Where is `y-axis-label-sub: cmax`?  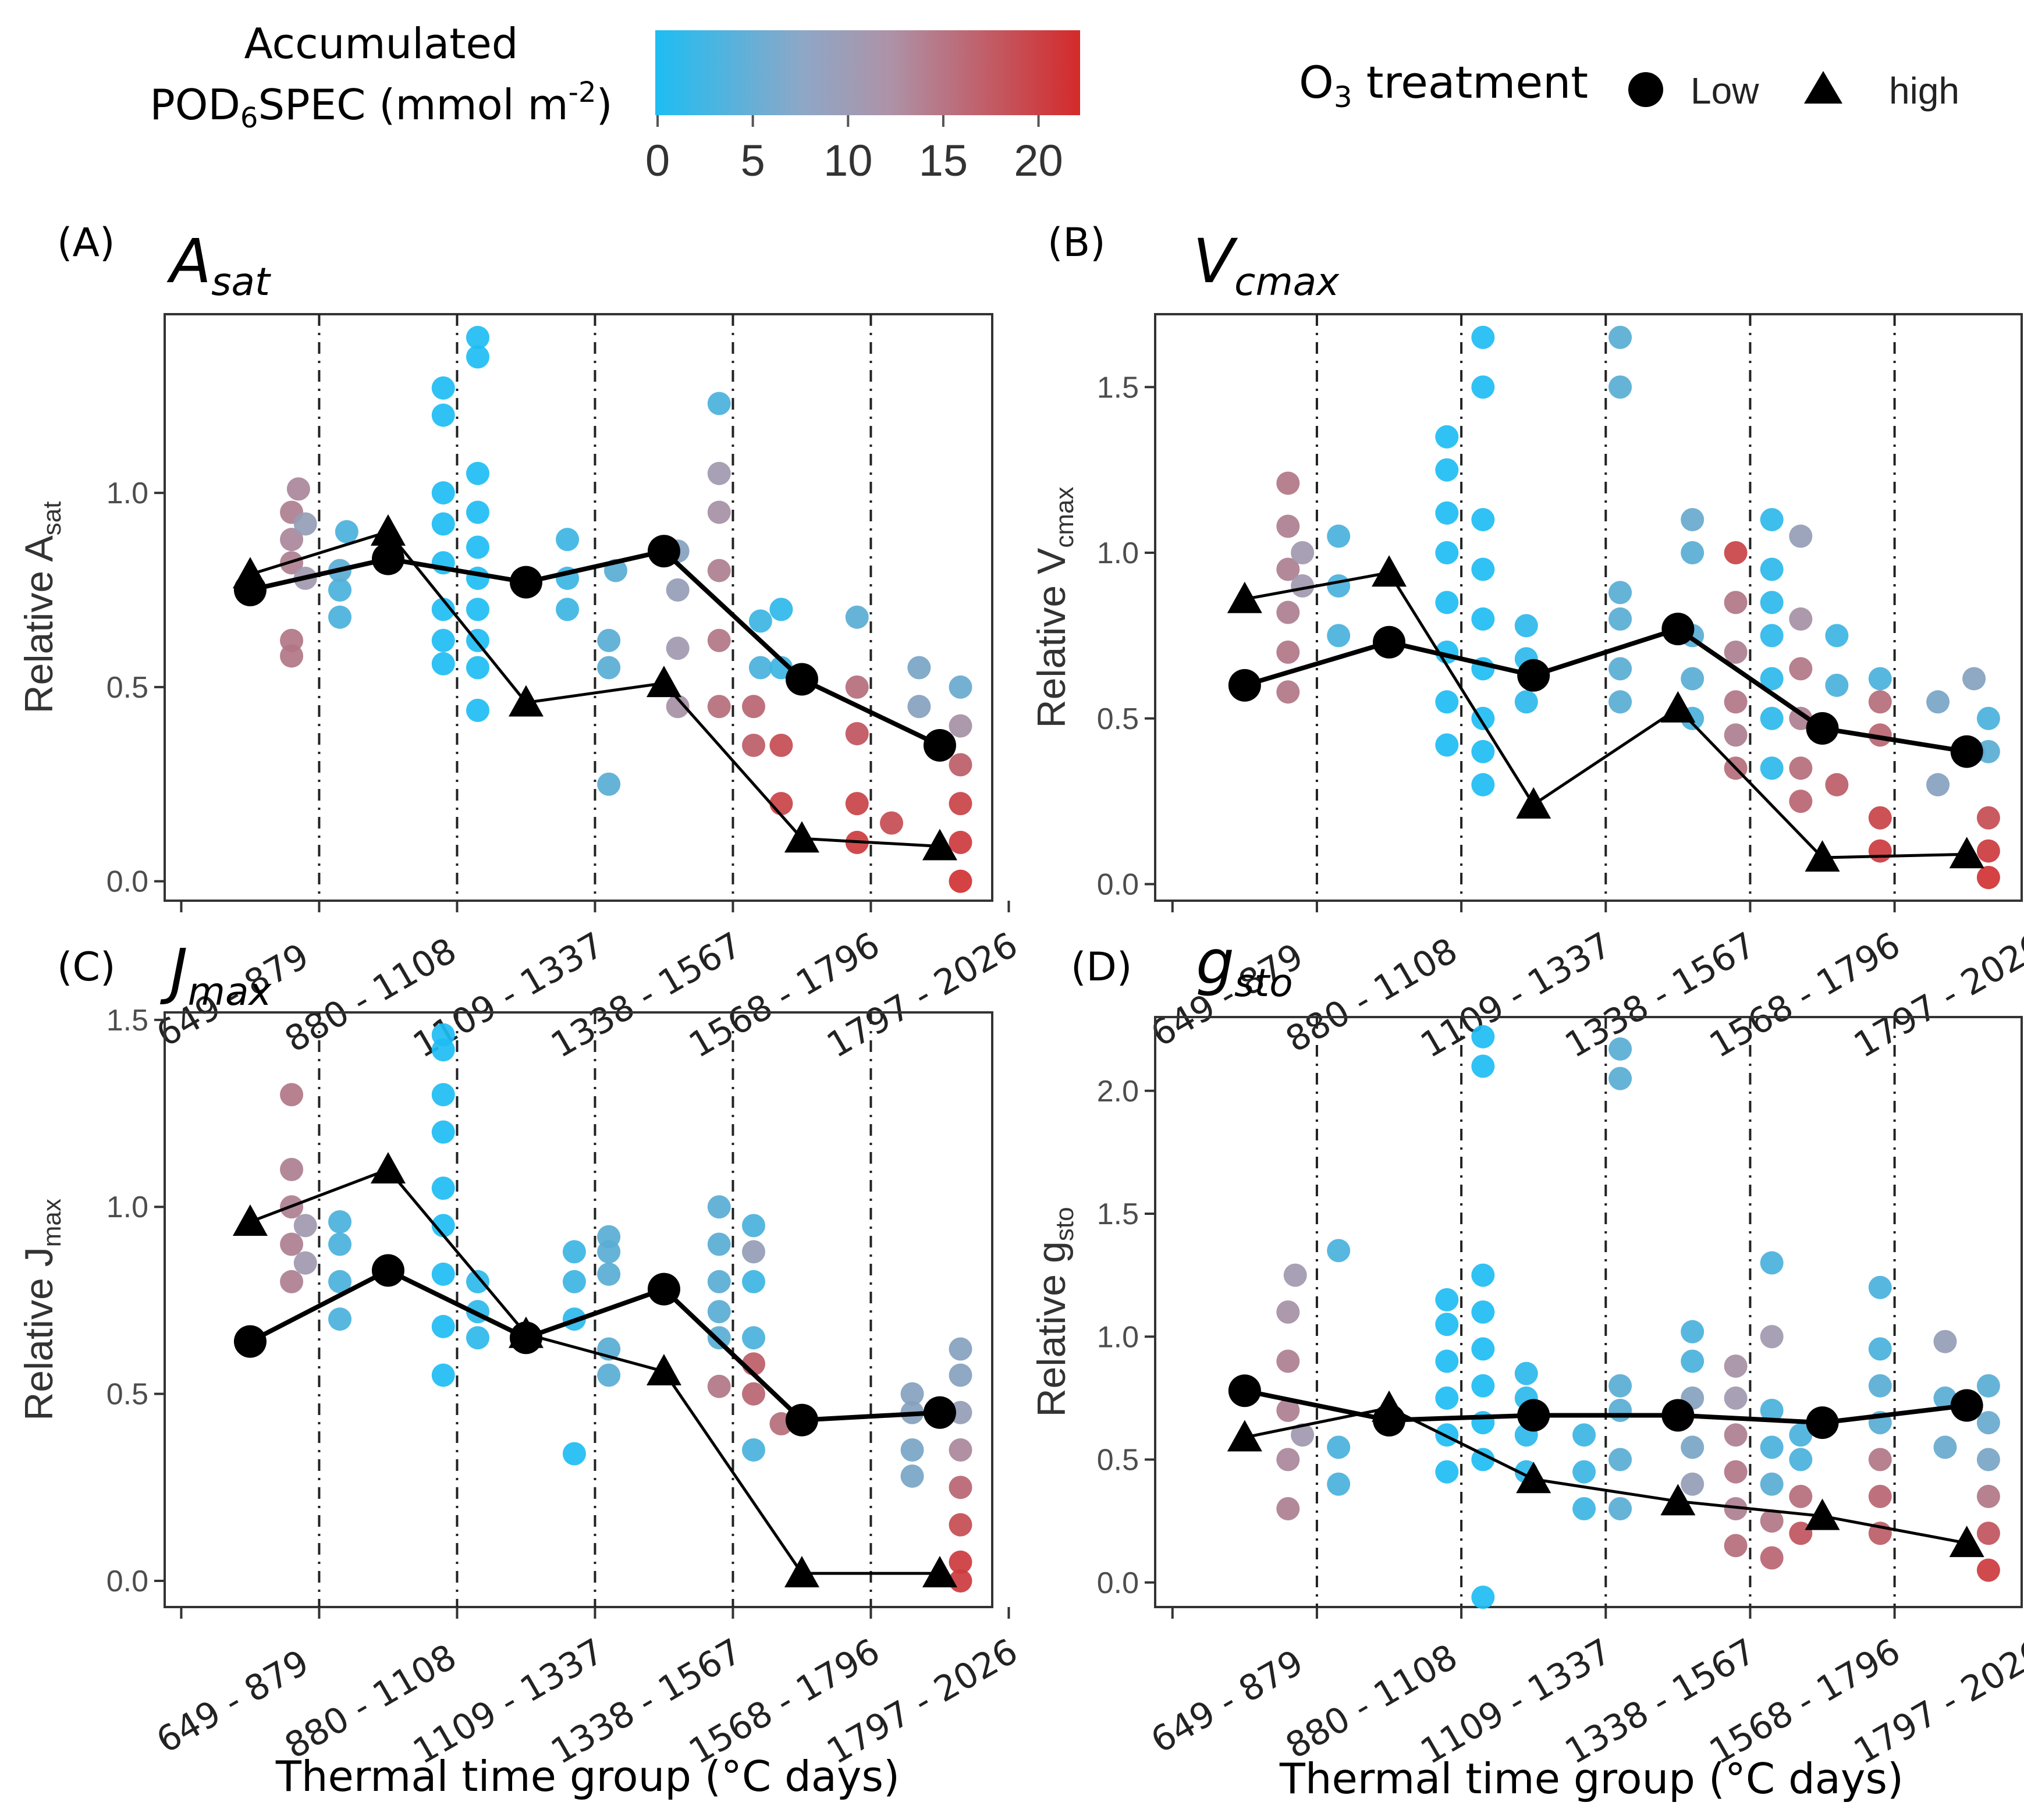 y-axis-label-sub: cmax is located at coordinates (1064, 517).